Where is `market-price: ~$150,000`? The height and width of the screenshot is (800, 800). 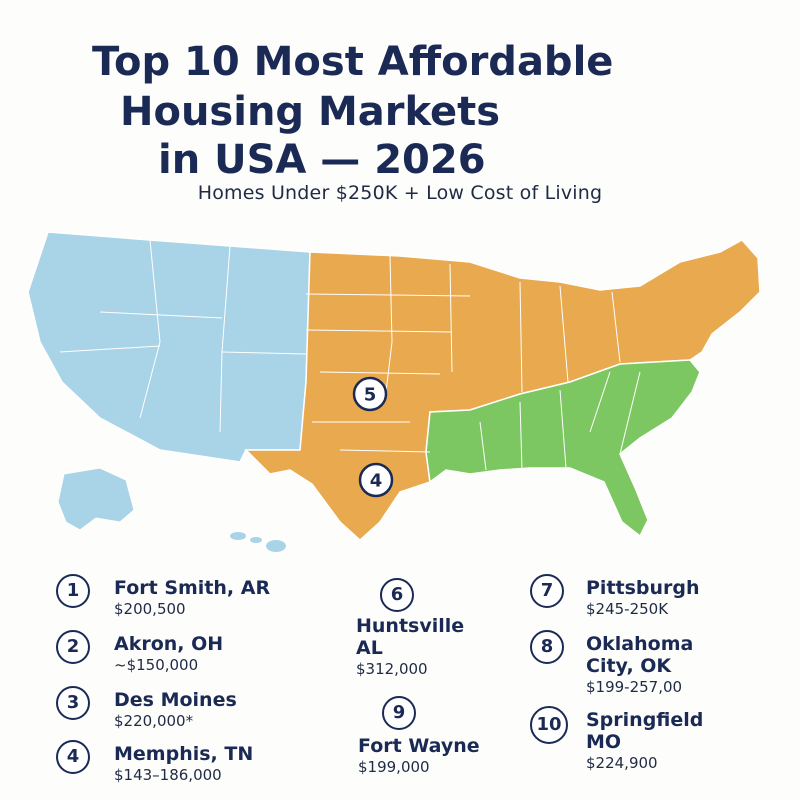
market-price: ~$150,000 is located at coordinates (156, 665).